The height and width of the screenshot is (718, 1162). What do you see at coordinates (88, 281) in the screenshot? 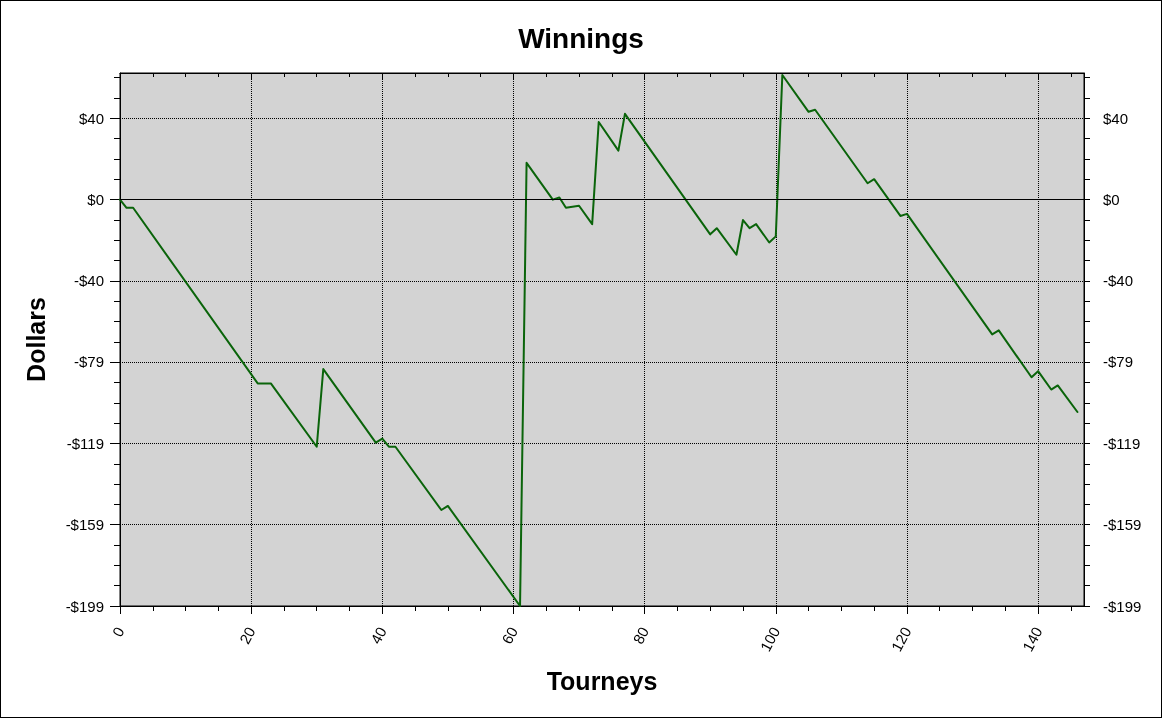
I see `y-tick-label: -$40` at bounding box center [88, 281].